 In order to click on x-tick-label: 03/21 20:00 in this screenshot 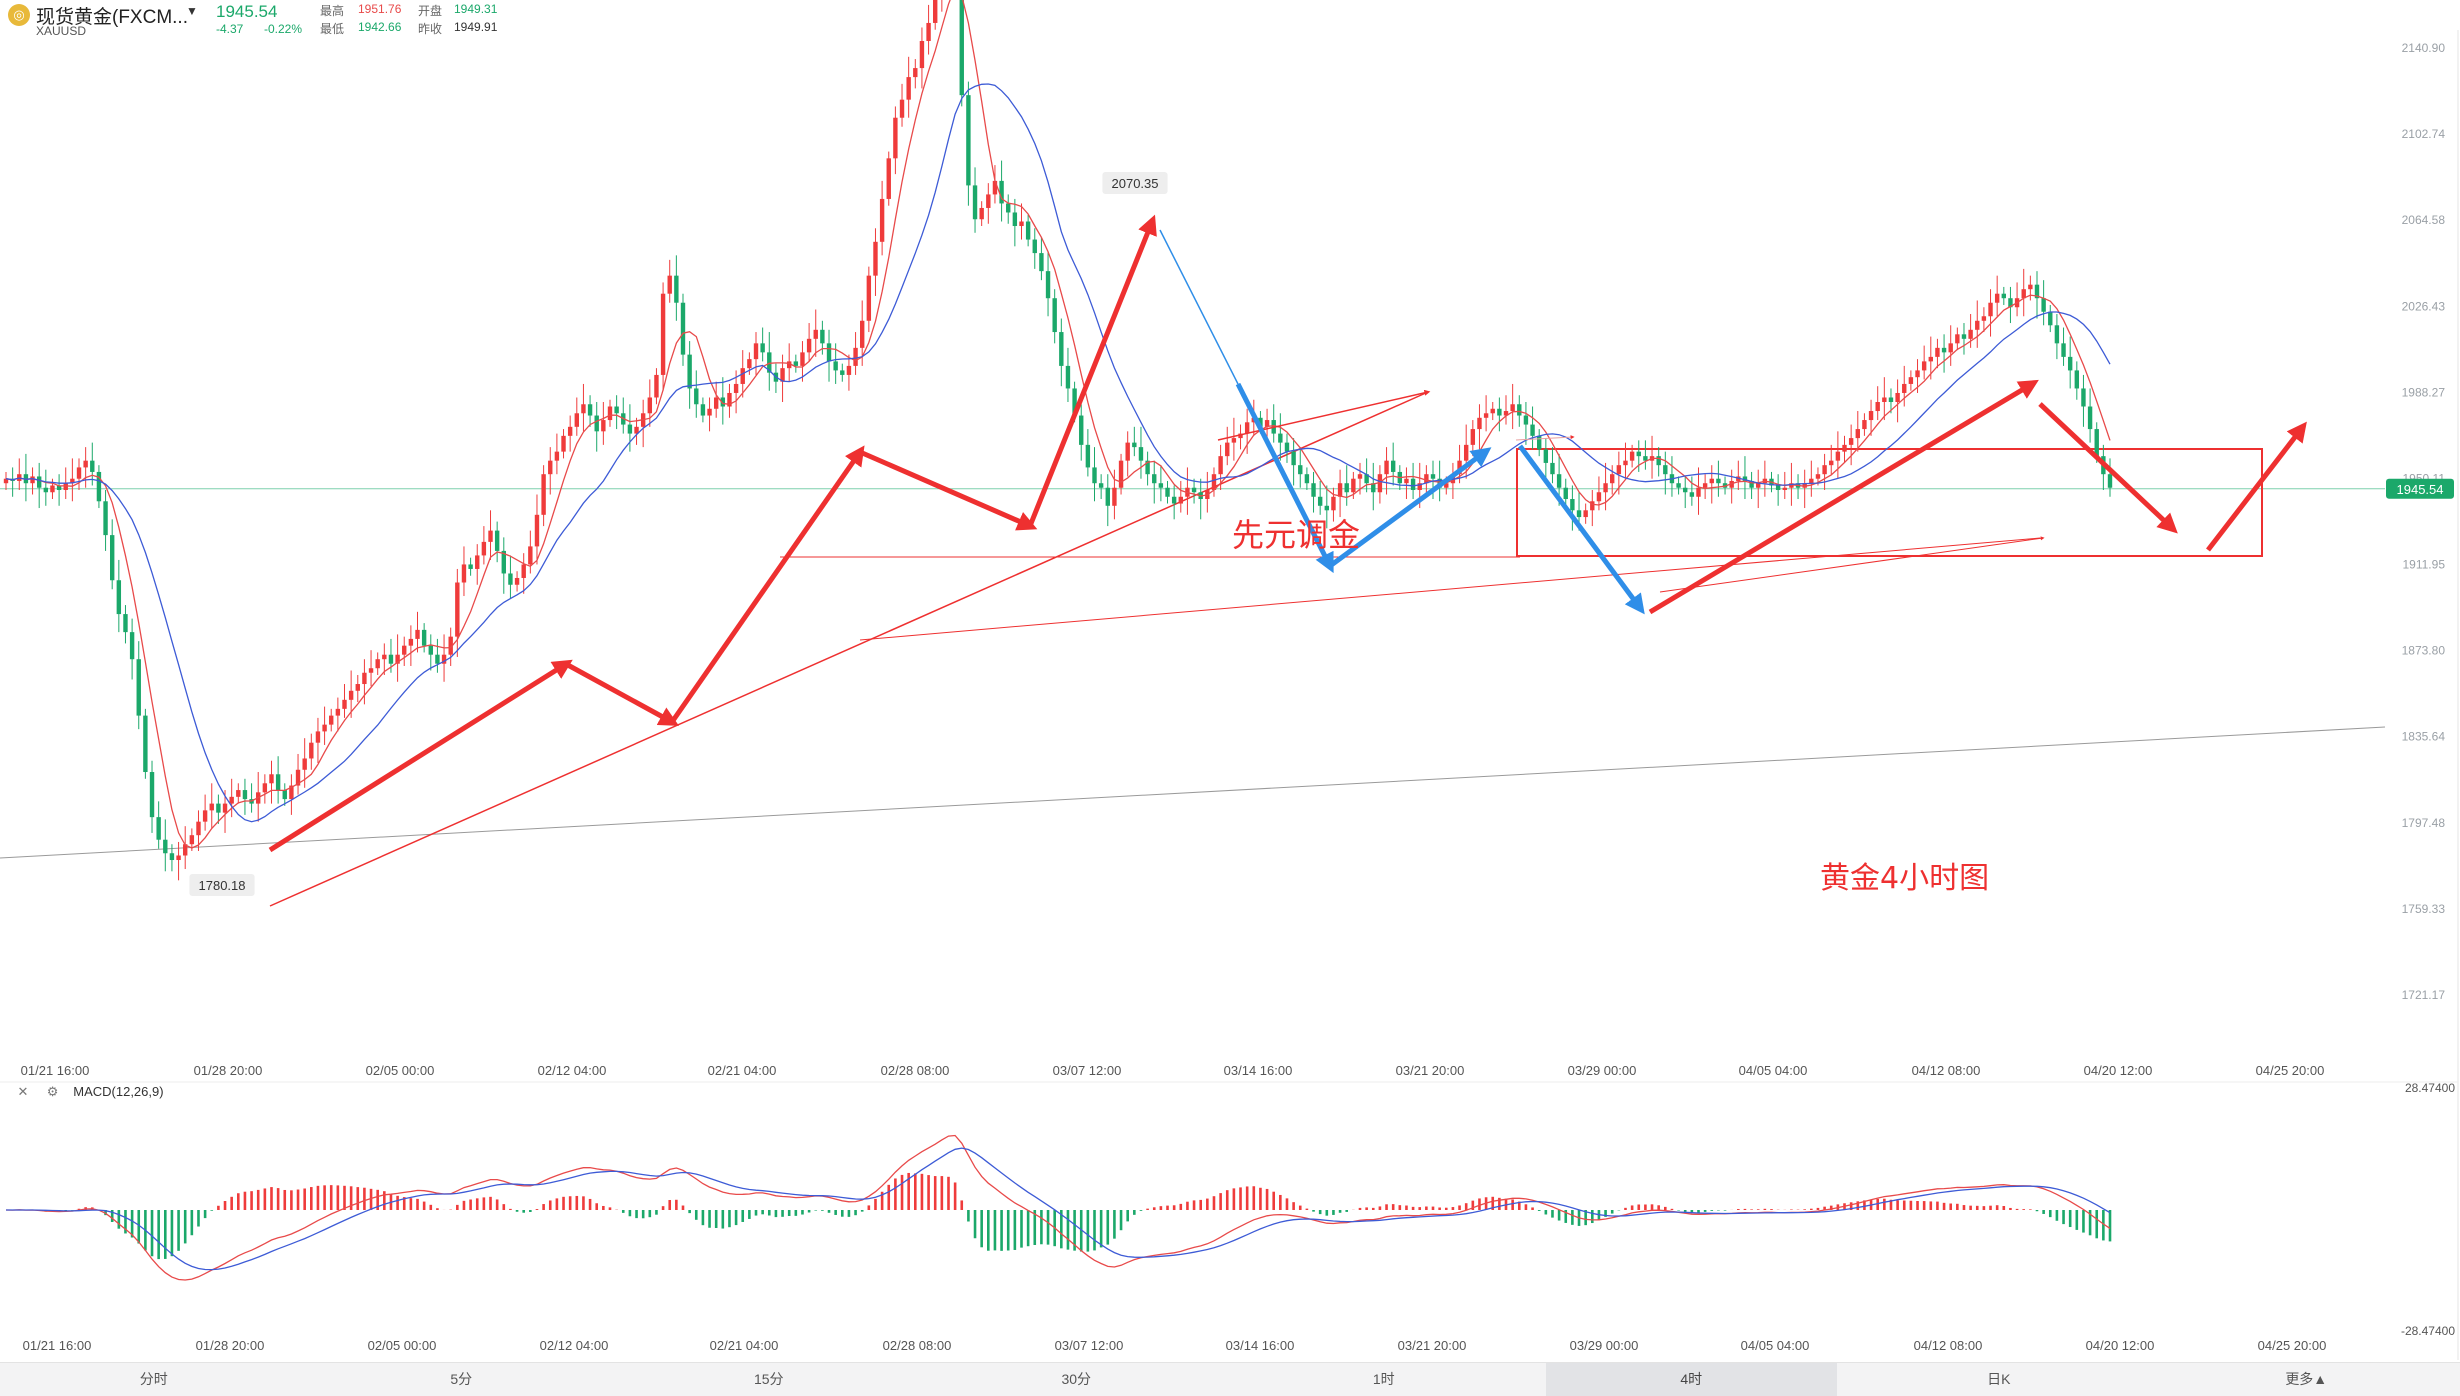, I will do `click(1430, 1070)`.